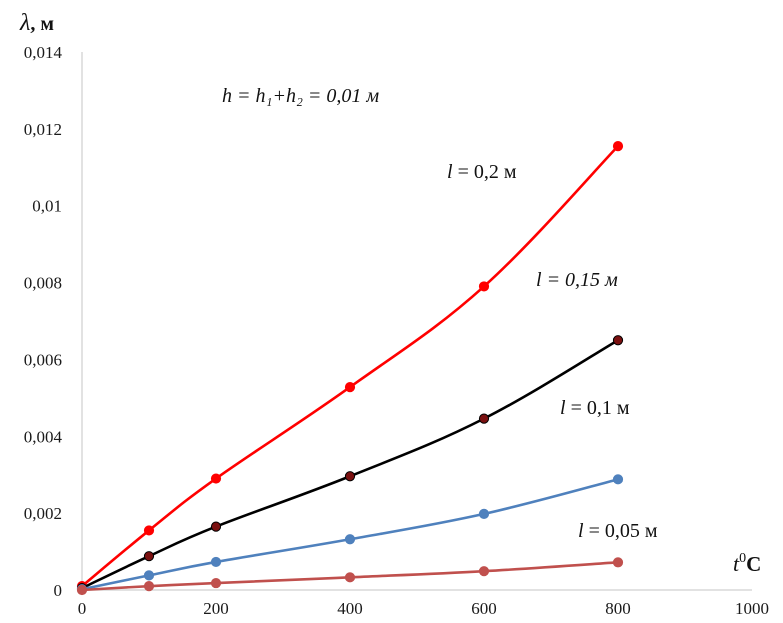 This screenshot has width=783, height=623. Describe the element at coordinates (621, 531) in the screenshot. I see `series-label-text: = 0,05 м` at that location.